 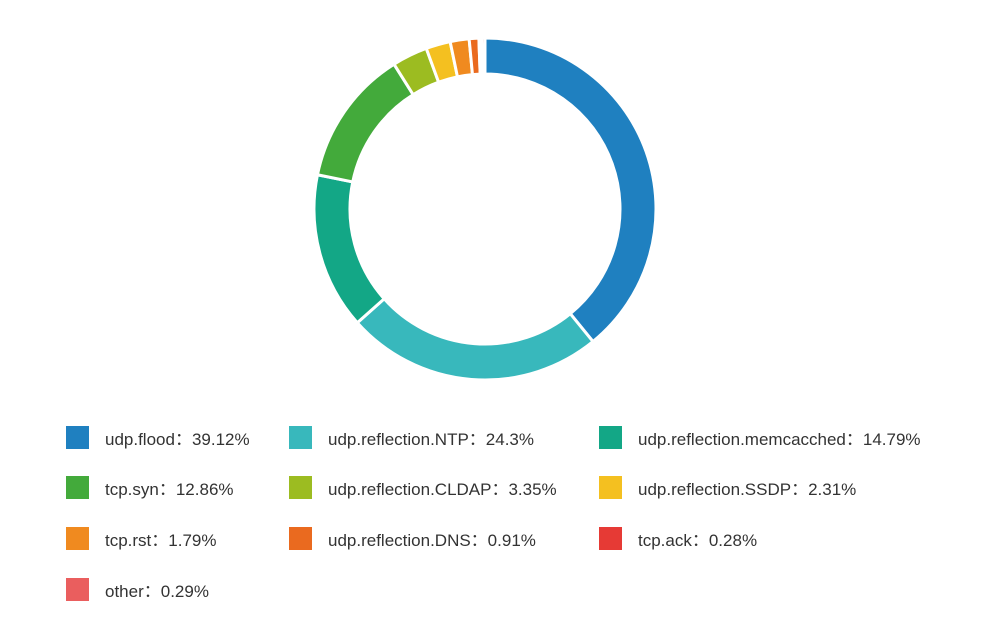 I want to click on legend-item-udp-reflection-dns: udp.reflection.DNS：0.91%, so click(x=412, y=538).